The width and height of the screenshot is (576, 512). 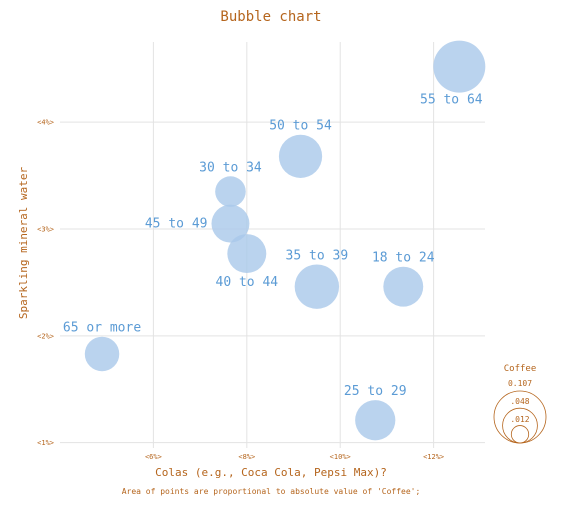 What do you see at coordinates (520, 383) in the screenshot?
I see `size-legend-label: 0.107` at bounding box center [520, 383].